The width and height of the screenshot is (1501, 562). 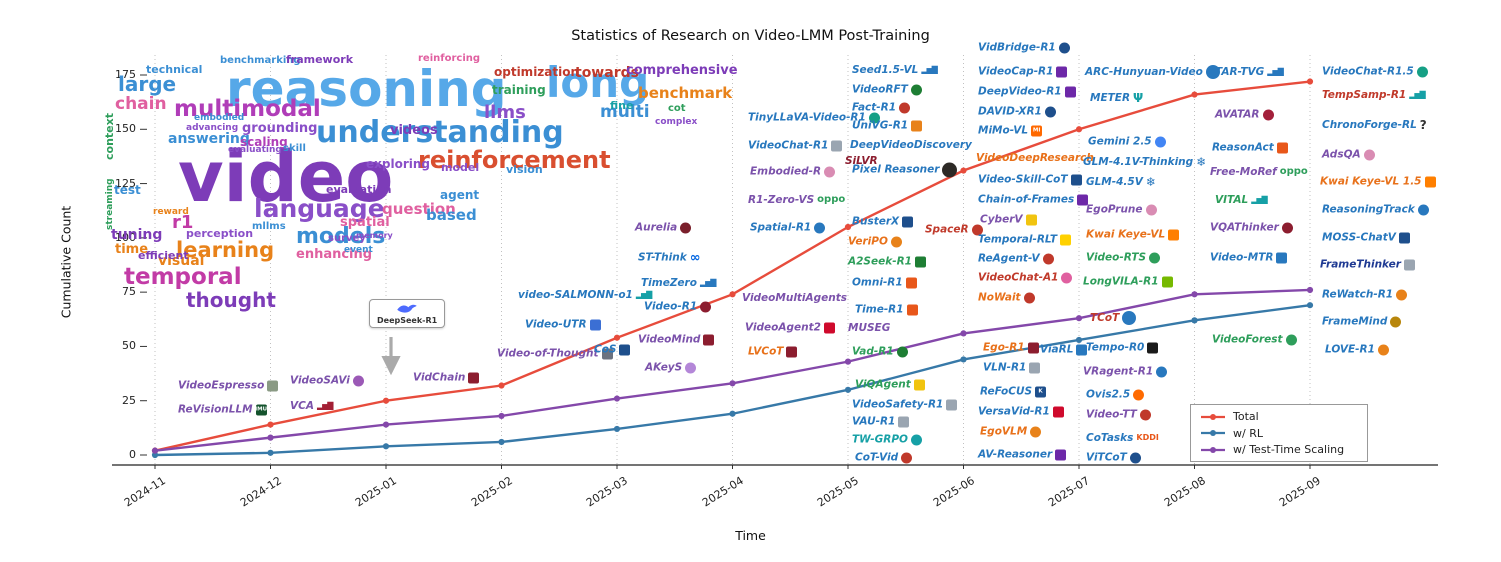 I want to click on legend: Total w/ RL w/ Test-Time Scaling, so click(x=1279, y=433).